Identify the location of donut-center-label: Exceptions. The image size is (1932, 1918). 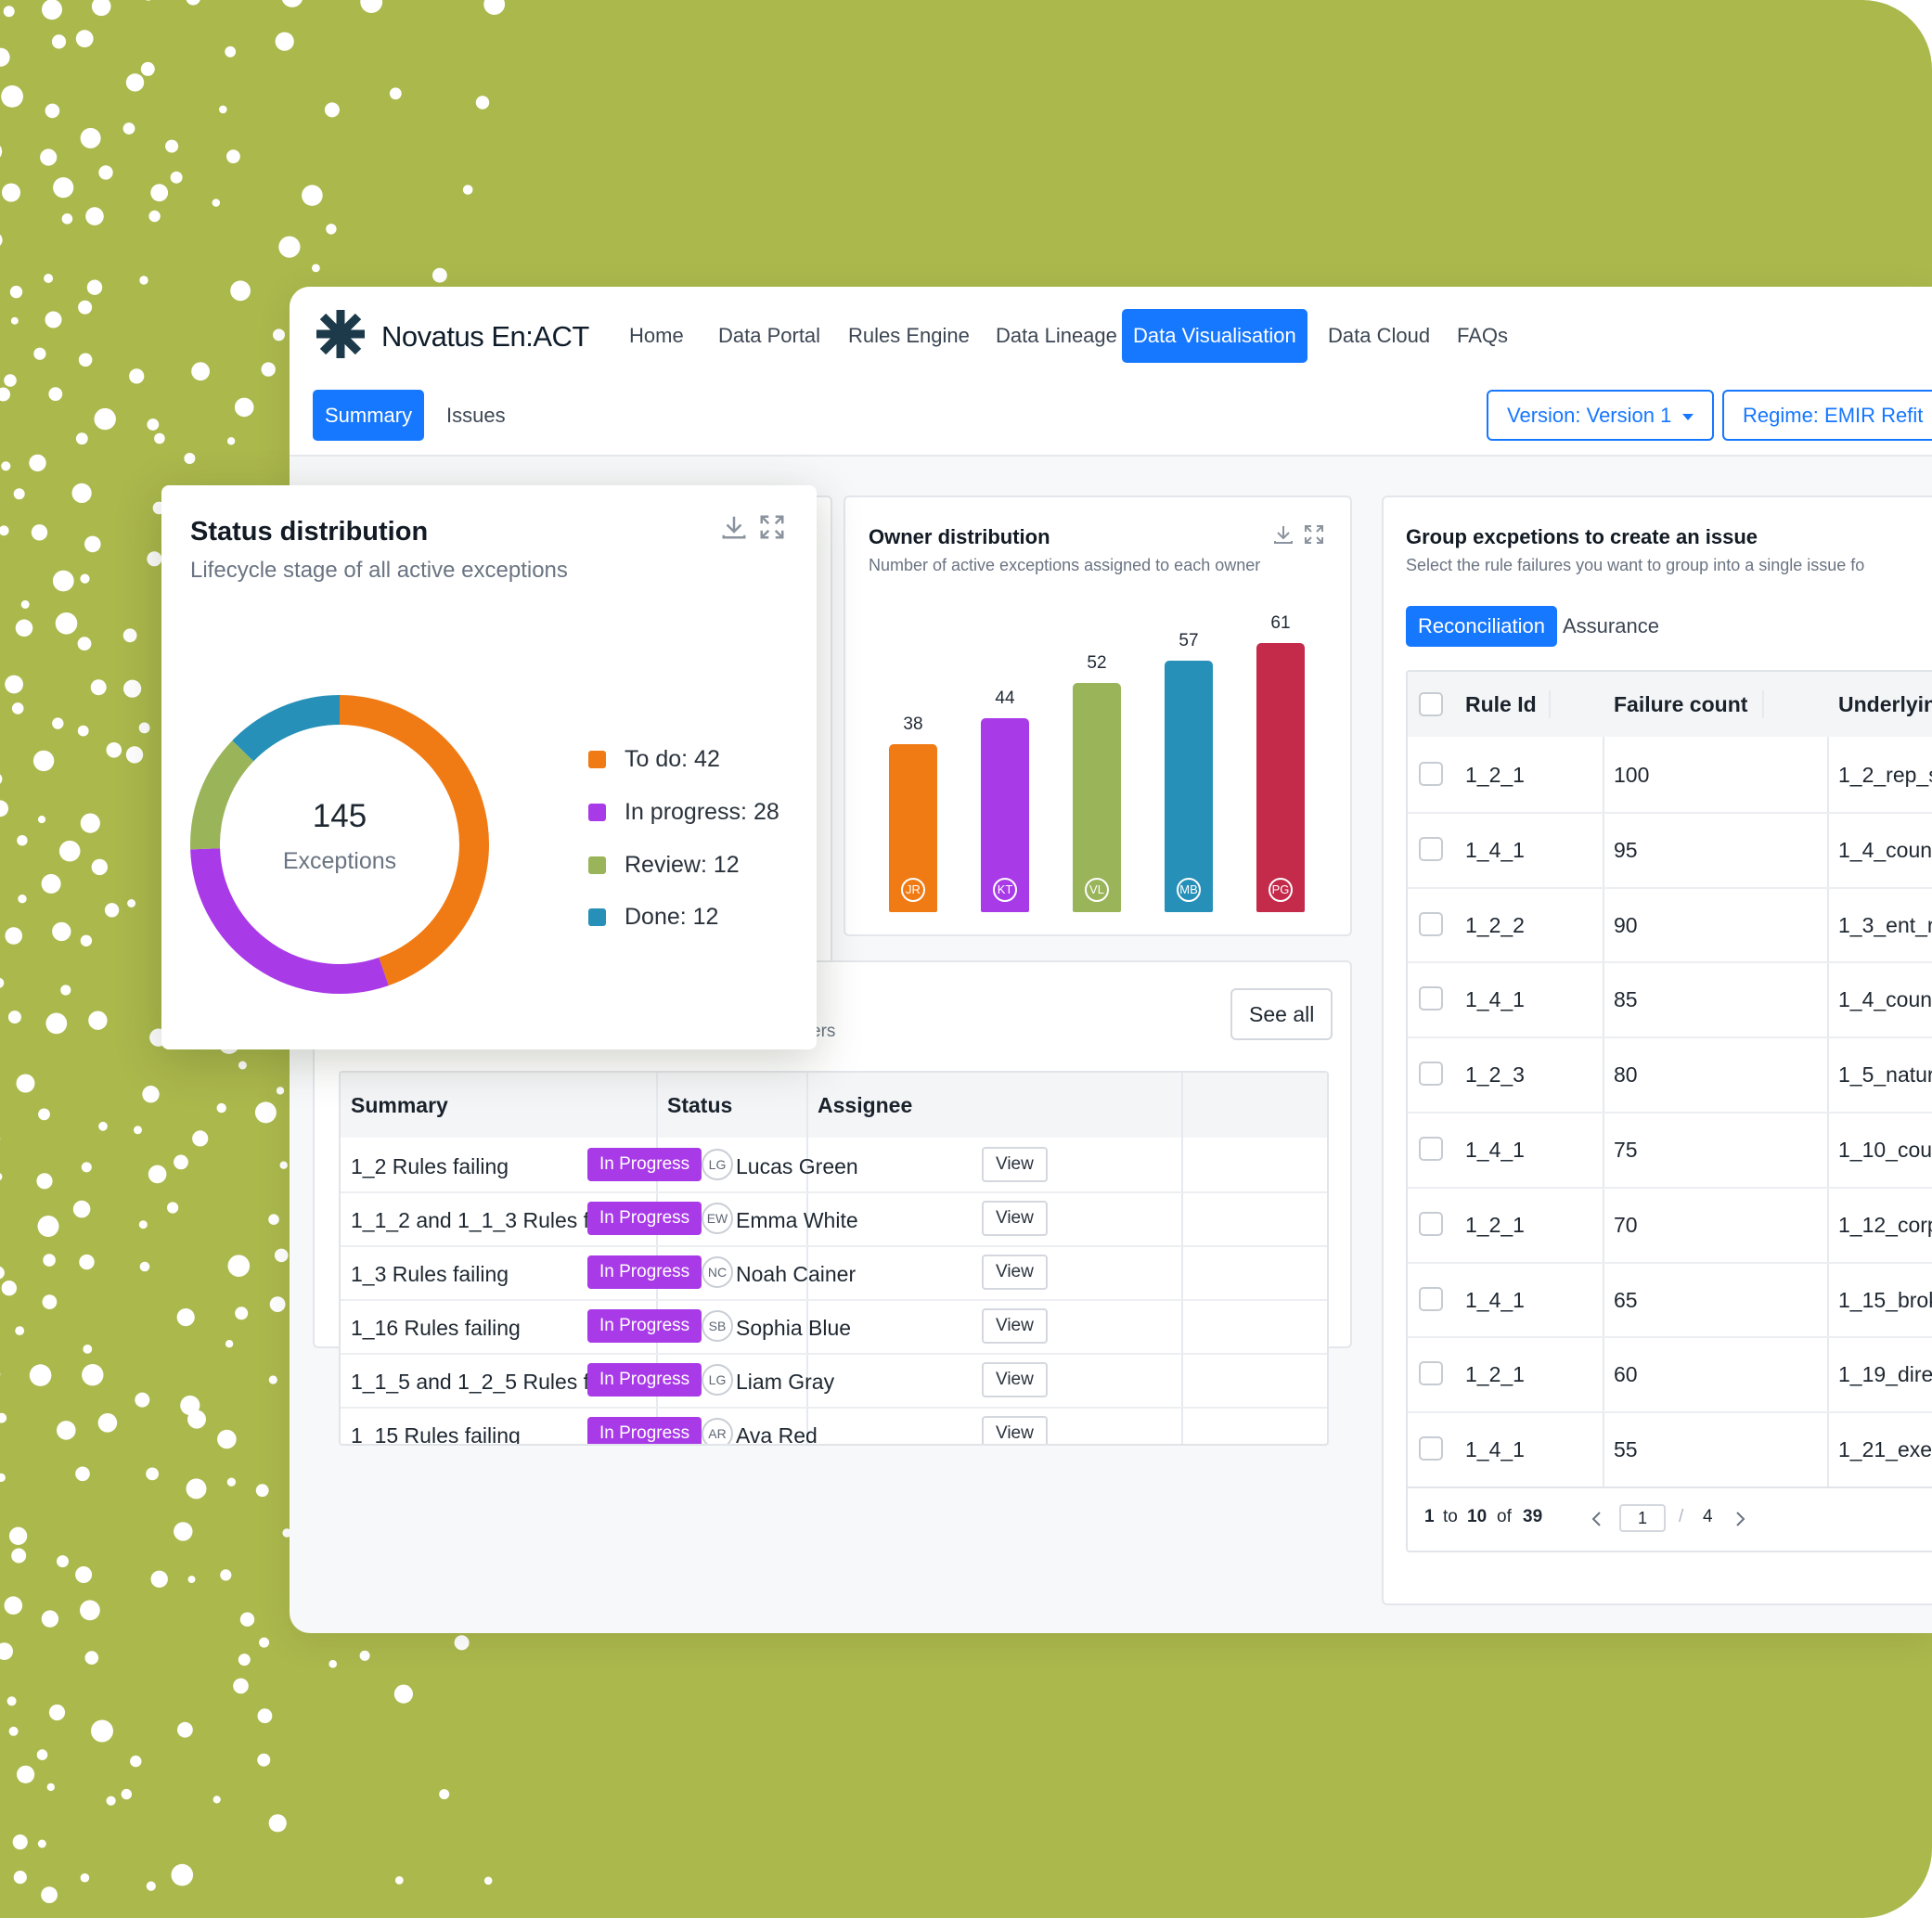
(339, 861).